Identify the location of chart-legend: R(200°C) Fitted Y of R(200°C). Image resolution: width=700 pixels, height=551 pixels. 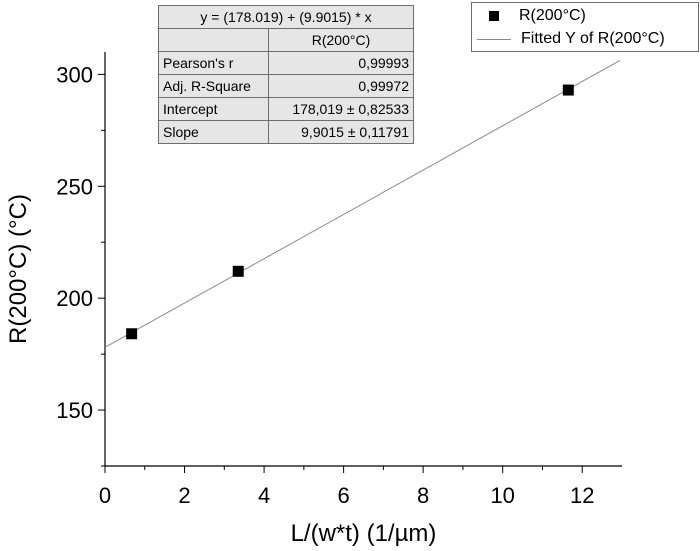
(585, 27).